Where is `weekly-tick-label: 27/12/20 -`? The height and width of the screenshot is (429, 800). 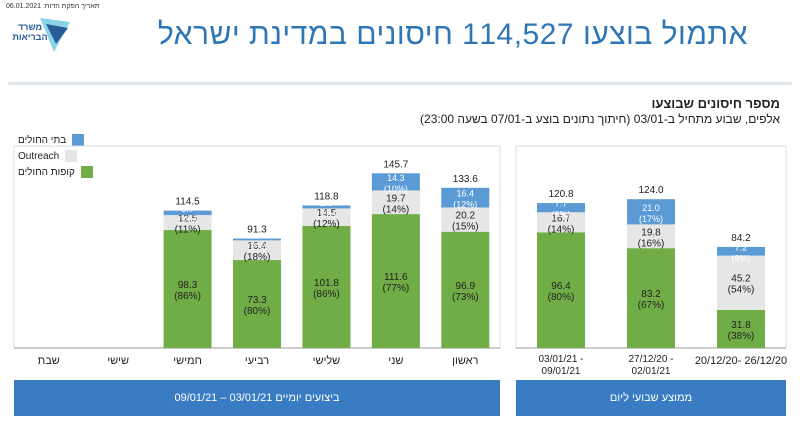
weekly-tick-label: 27/12/20 - is located at coordinates (650, 359).